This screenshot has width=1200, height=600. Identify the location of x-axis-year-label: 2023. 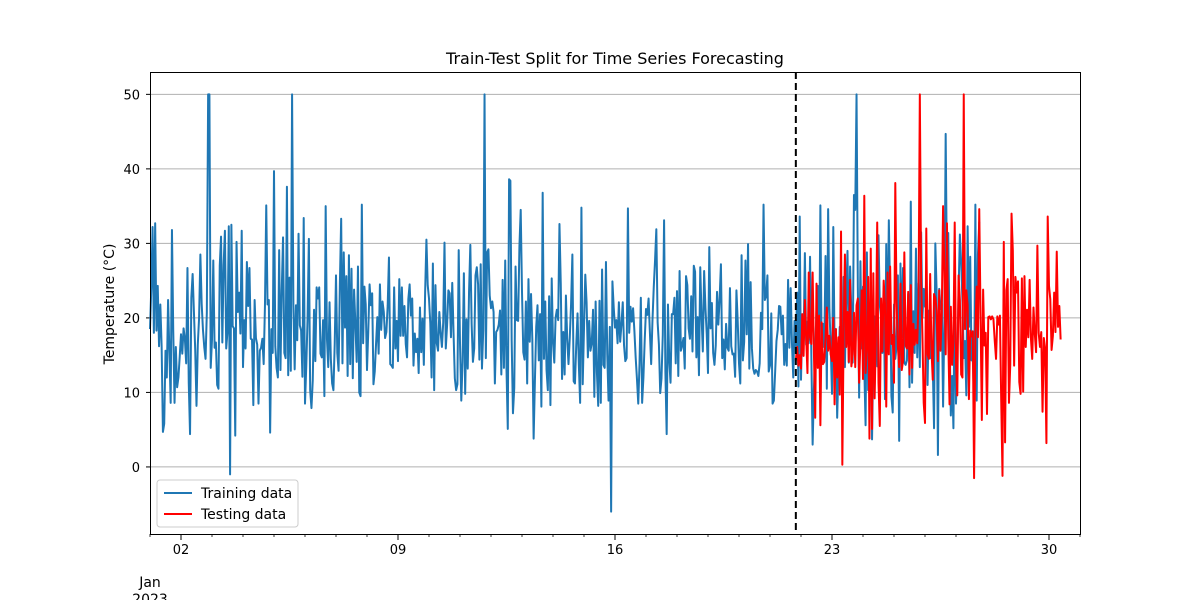
(150, 596).